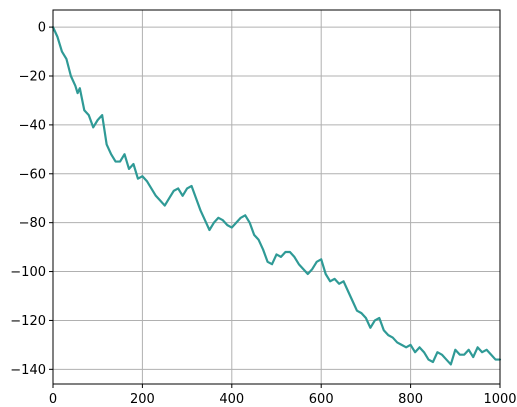 Image resolution: width=517 pixels, height=407 pixels. Describe the element at coordinates (32, 223) in the screenshot. I see `y-tick-label: −80` at that location.